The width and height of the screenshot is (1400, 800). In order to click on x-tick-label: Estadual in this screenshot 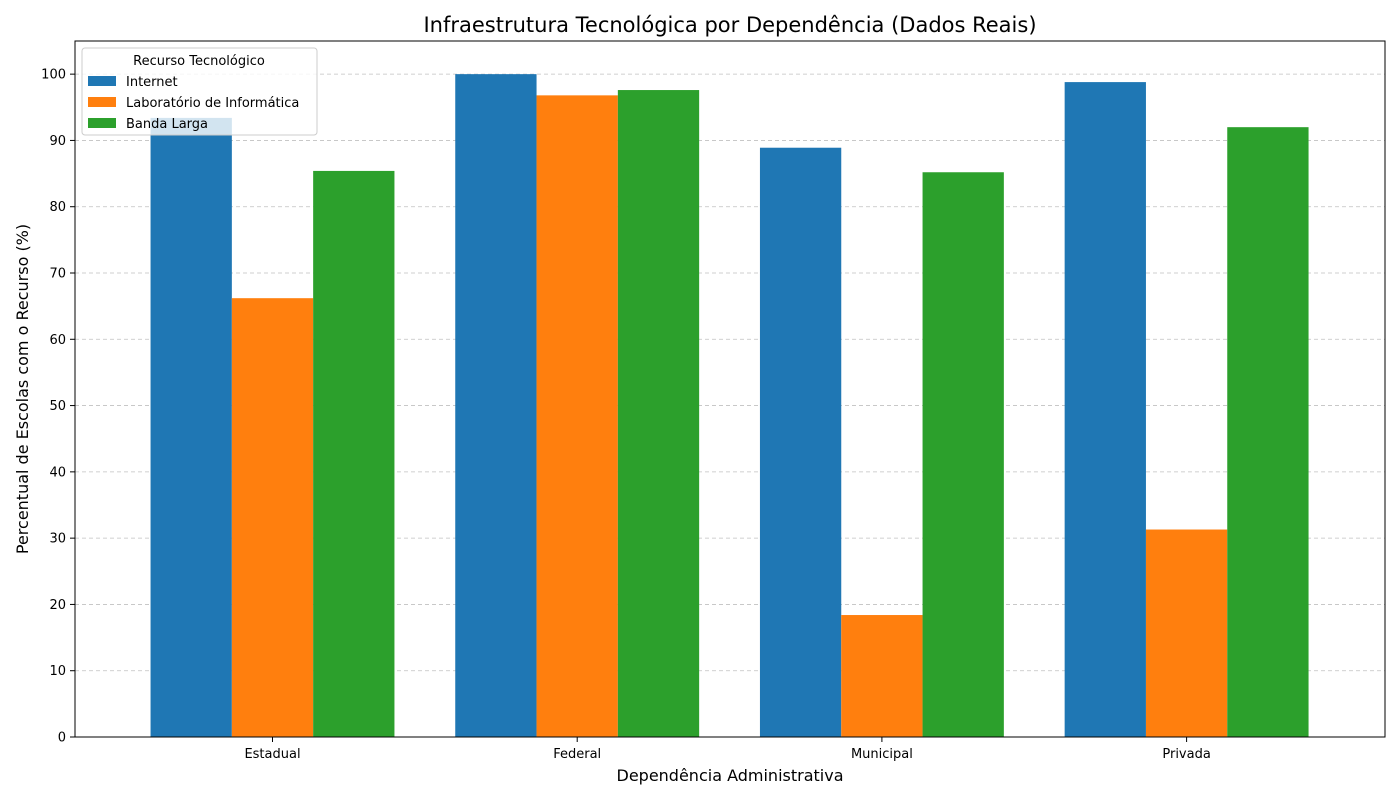, I will do `click(272, 754)`.